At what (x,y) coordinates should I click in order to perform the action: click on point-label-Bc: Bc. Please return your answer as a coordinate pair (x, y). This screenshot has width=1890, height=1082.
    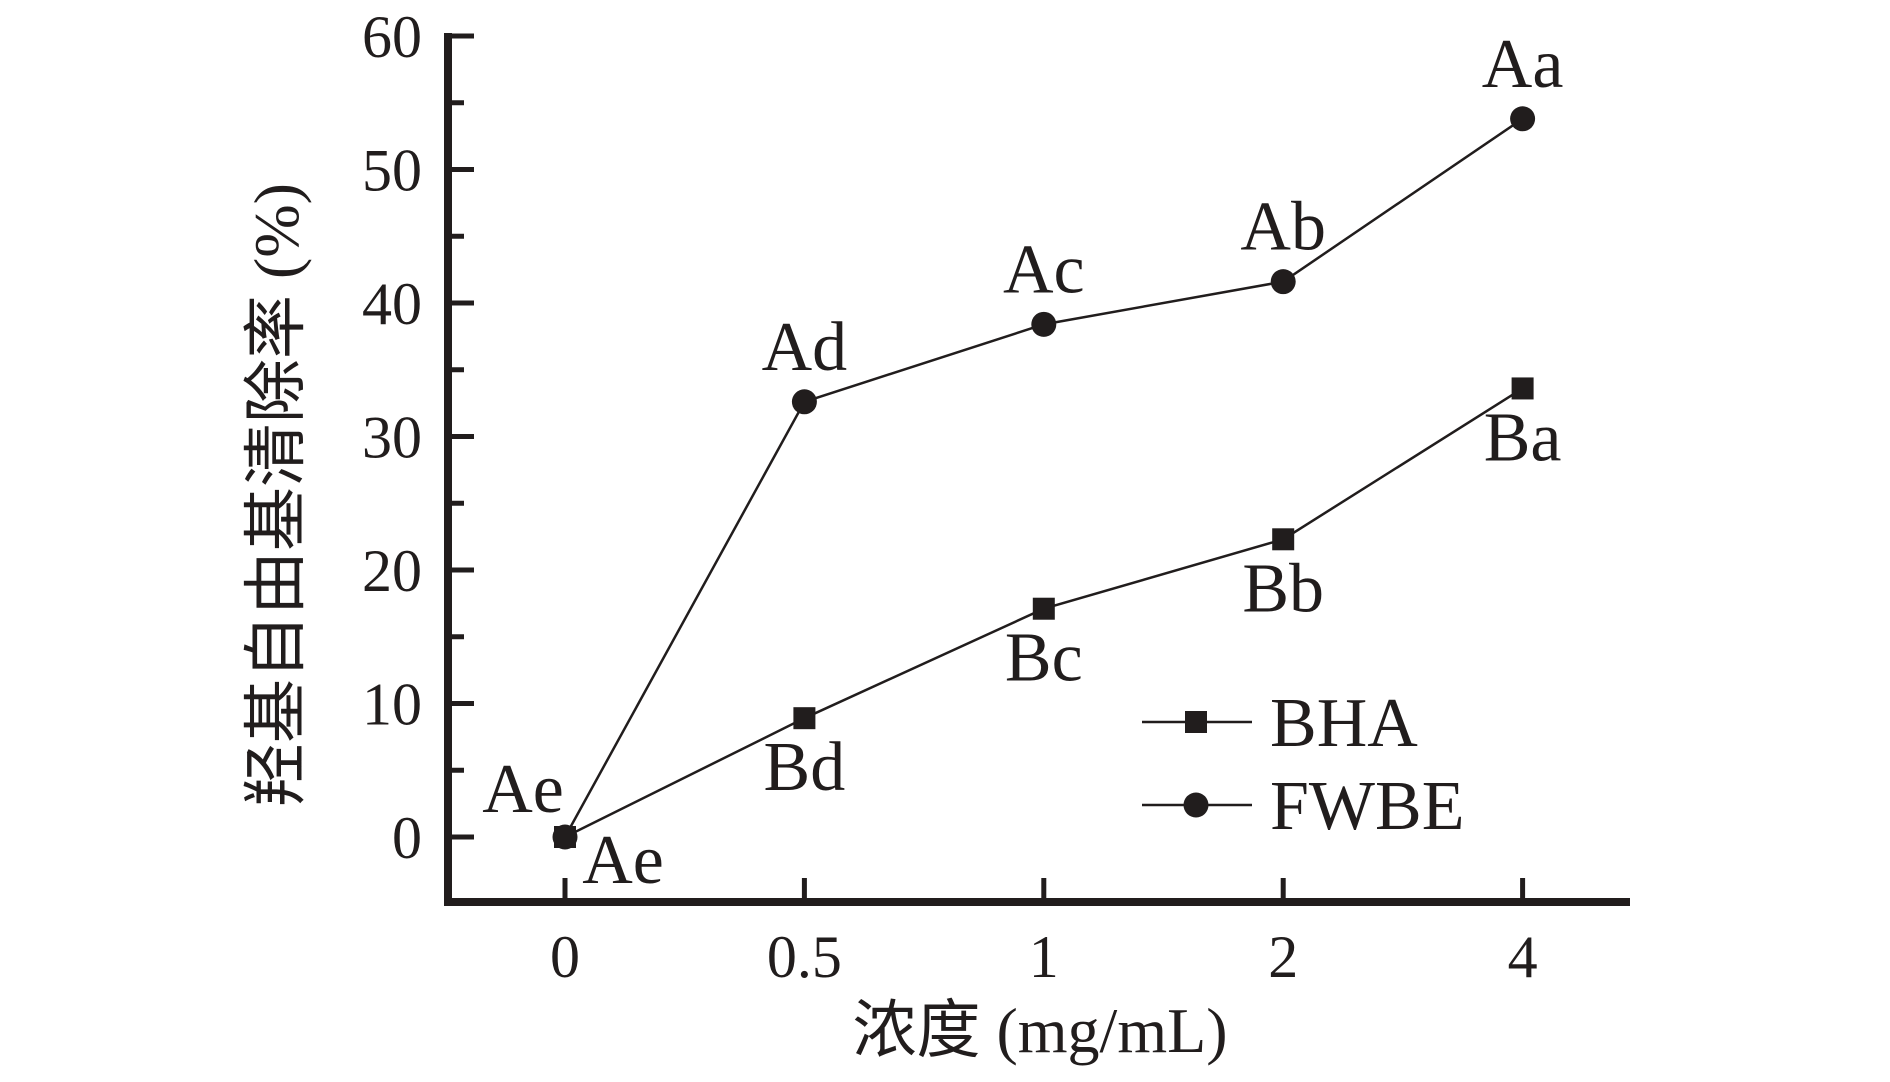
    Looking at the image, I should click on (1044, 658).